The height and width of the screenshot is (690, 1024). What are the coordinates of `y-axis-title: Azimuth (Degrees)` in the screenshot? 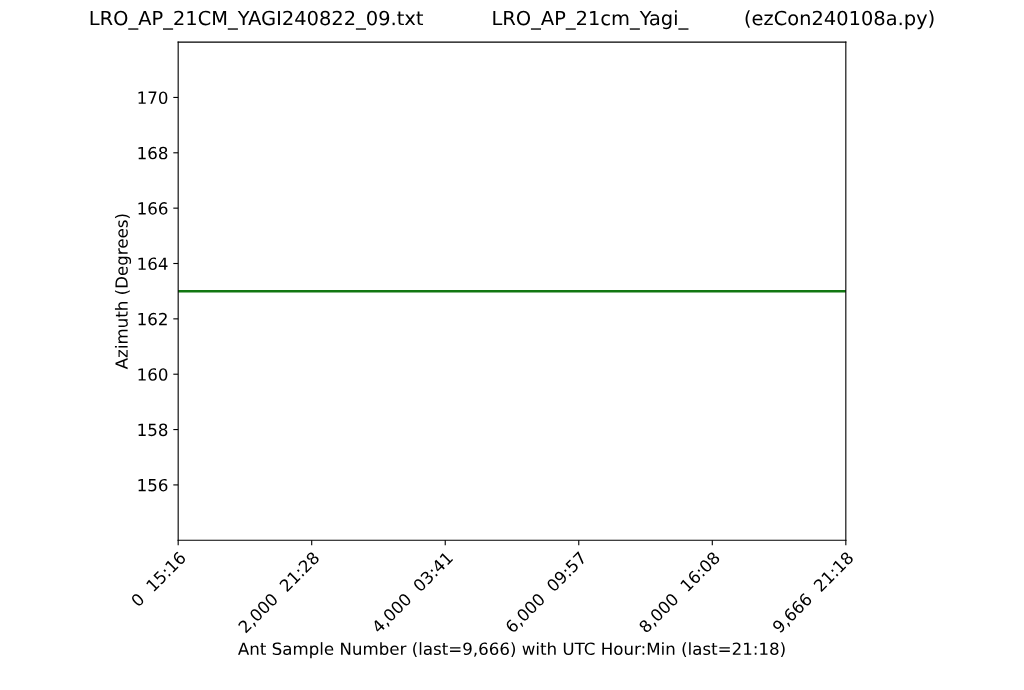 It's located at (123, 292).